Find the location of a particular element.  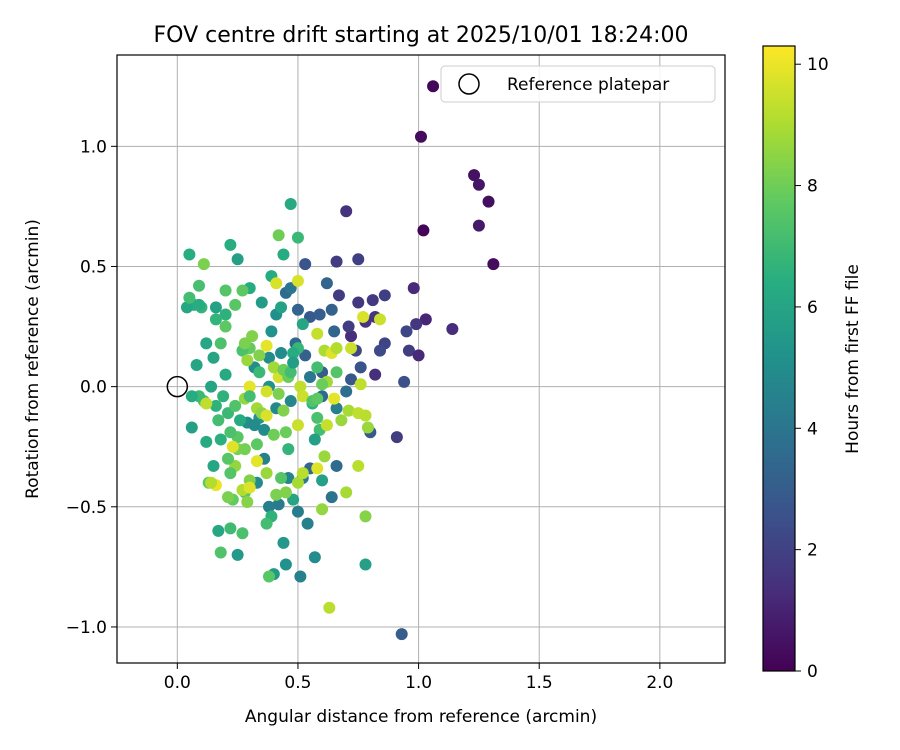

data-point: x=0.14, y=0, h=6 is located at coordinates (211, 386).